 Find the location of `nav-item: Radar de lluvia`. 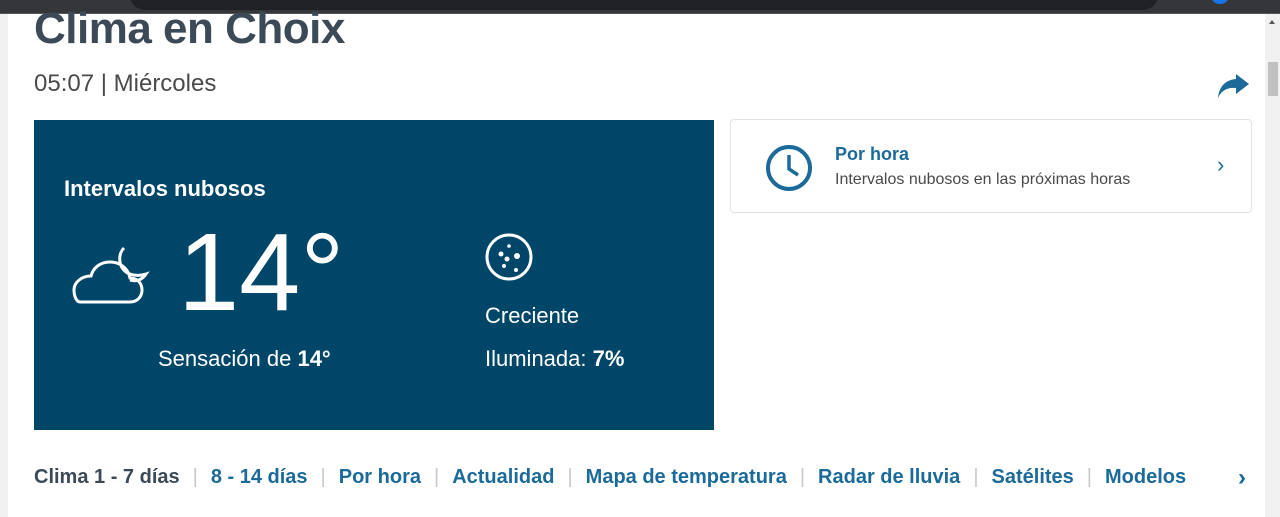

nav-item: Radar de lluvia is located at coordinates (889, 477).